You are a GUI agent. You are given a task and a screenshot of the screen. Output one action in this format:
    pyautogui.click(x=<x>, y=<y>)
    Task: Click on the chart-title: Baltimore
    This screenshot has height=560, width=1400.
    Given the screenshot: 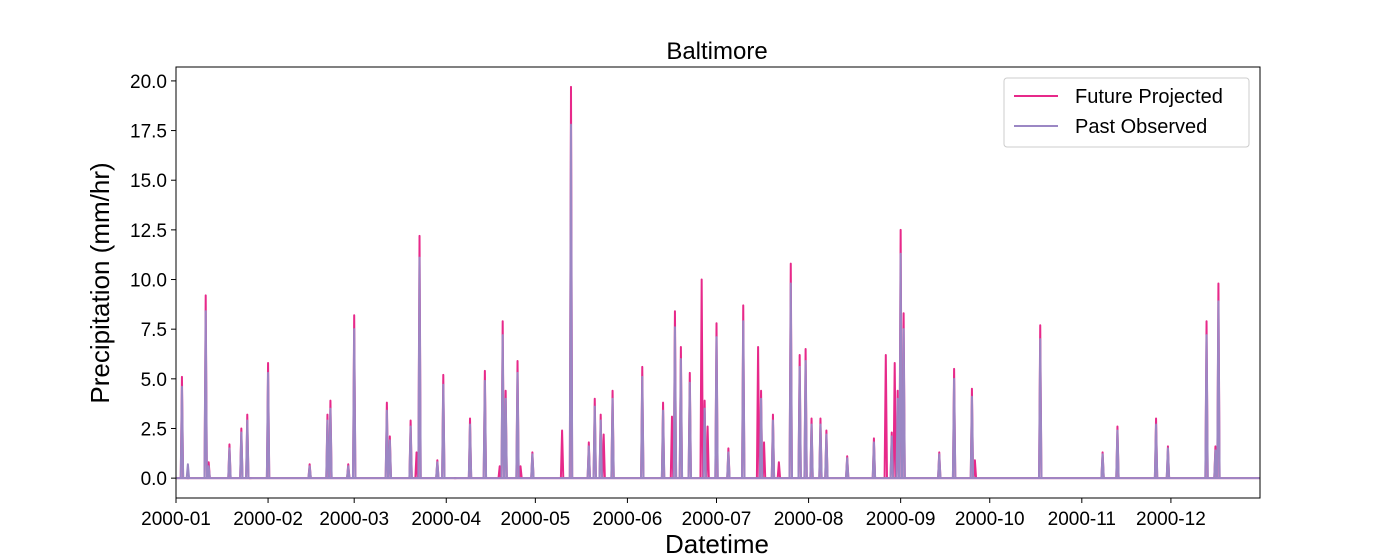 What is the action you would take?
    pyautogui.click(x=716, y=51)
    